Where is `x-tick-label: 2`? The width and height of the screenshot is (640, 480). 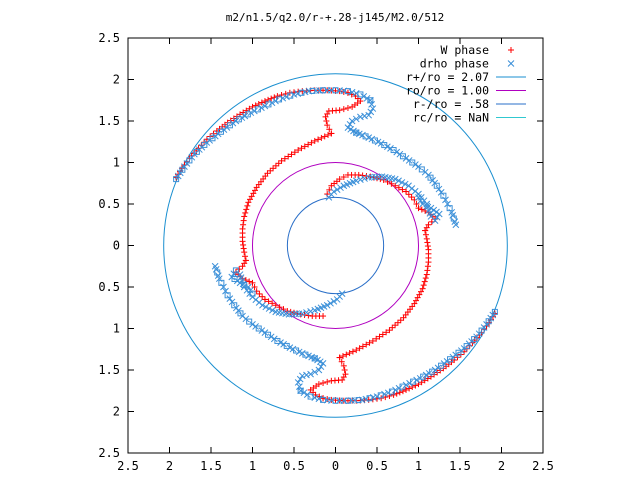 x-tick-label: 2 is located at coordinates (501, 466).